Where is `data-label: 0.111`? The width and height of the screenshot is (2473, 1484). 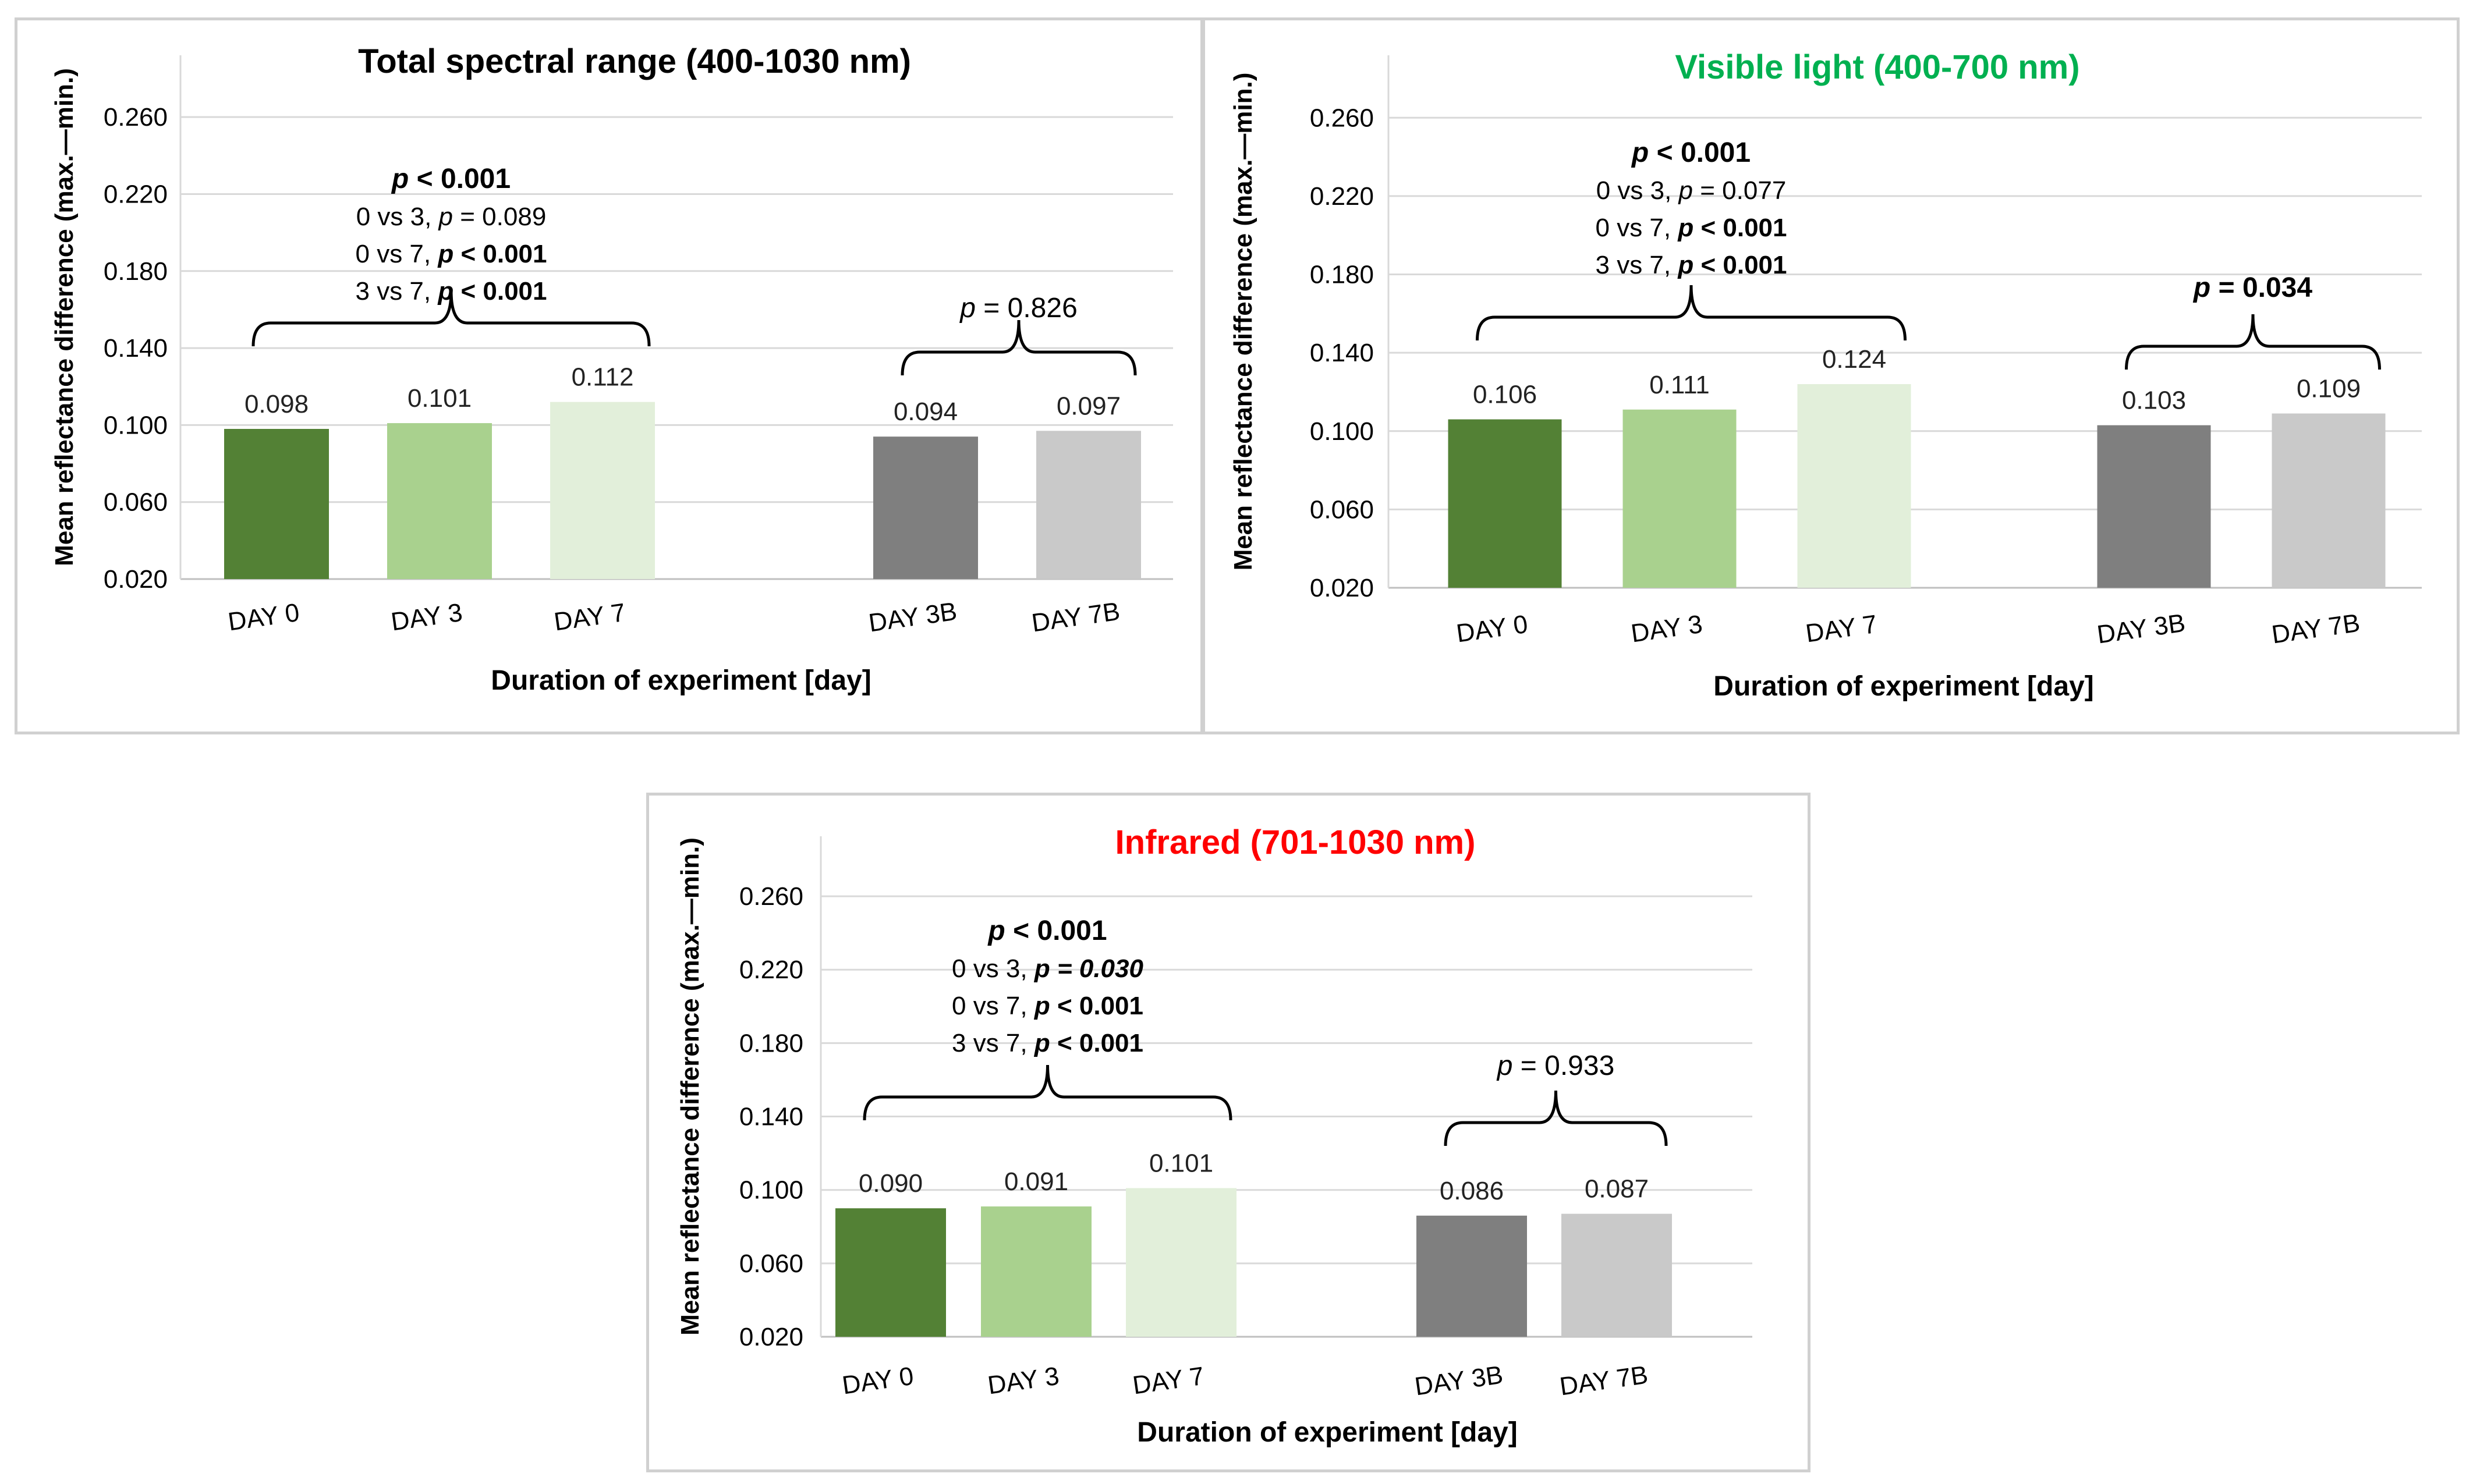
data-label: 0.111 is located at coordinates (1680, 385).